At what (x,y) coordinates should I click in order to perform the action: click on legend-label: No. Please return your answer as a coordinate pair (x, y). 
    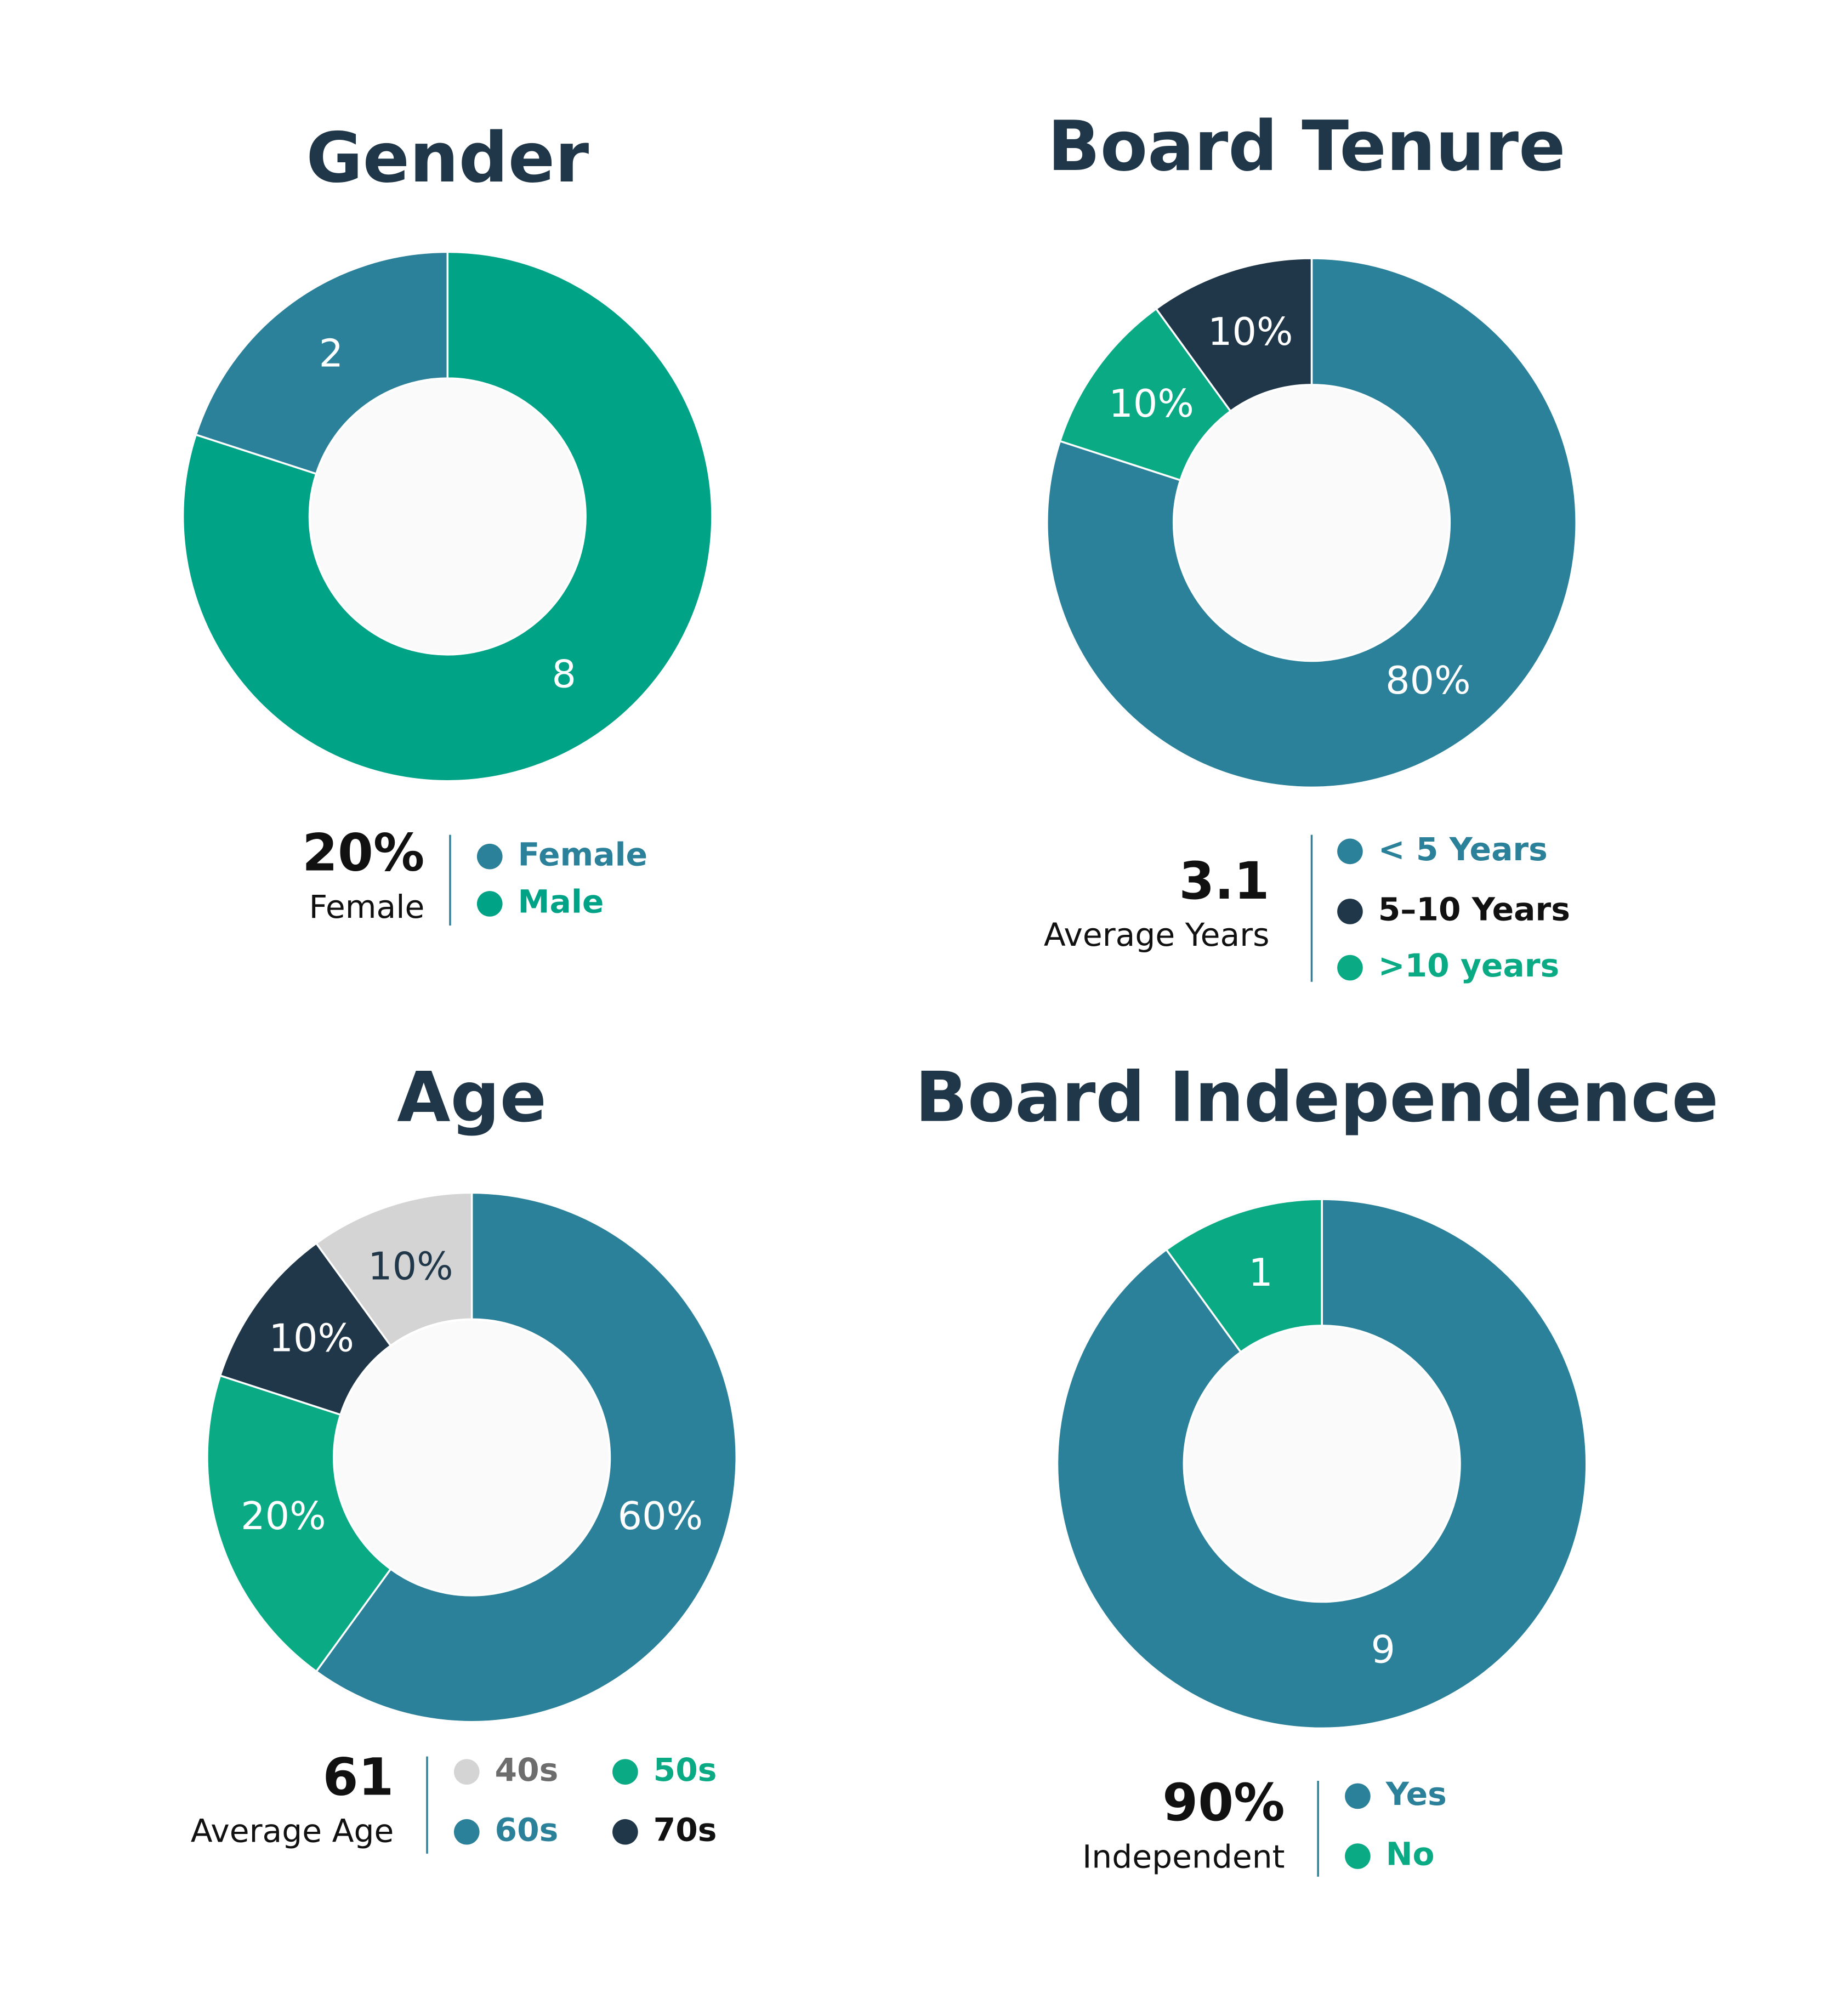
    Looking at the image, I should click on (1410, 1854).